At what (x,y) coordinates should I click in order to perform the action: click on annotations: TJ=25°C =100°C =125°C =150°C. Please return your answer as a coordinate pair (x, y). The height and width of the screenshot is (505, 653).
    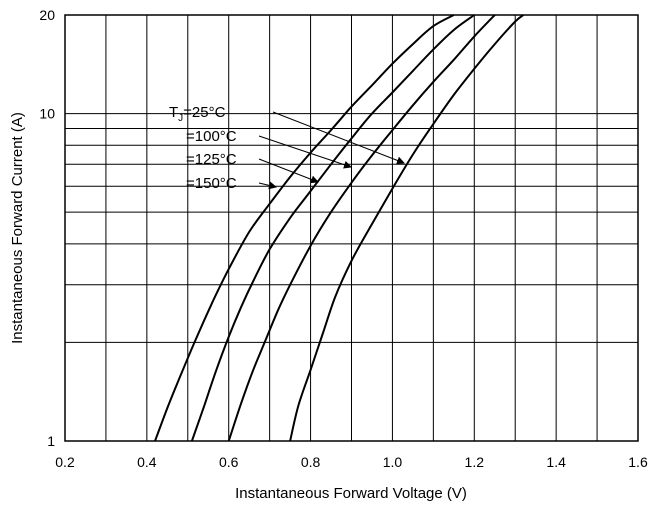
    Looking at the image, I should click on (287, 148).